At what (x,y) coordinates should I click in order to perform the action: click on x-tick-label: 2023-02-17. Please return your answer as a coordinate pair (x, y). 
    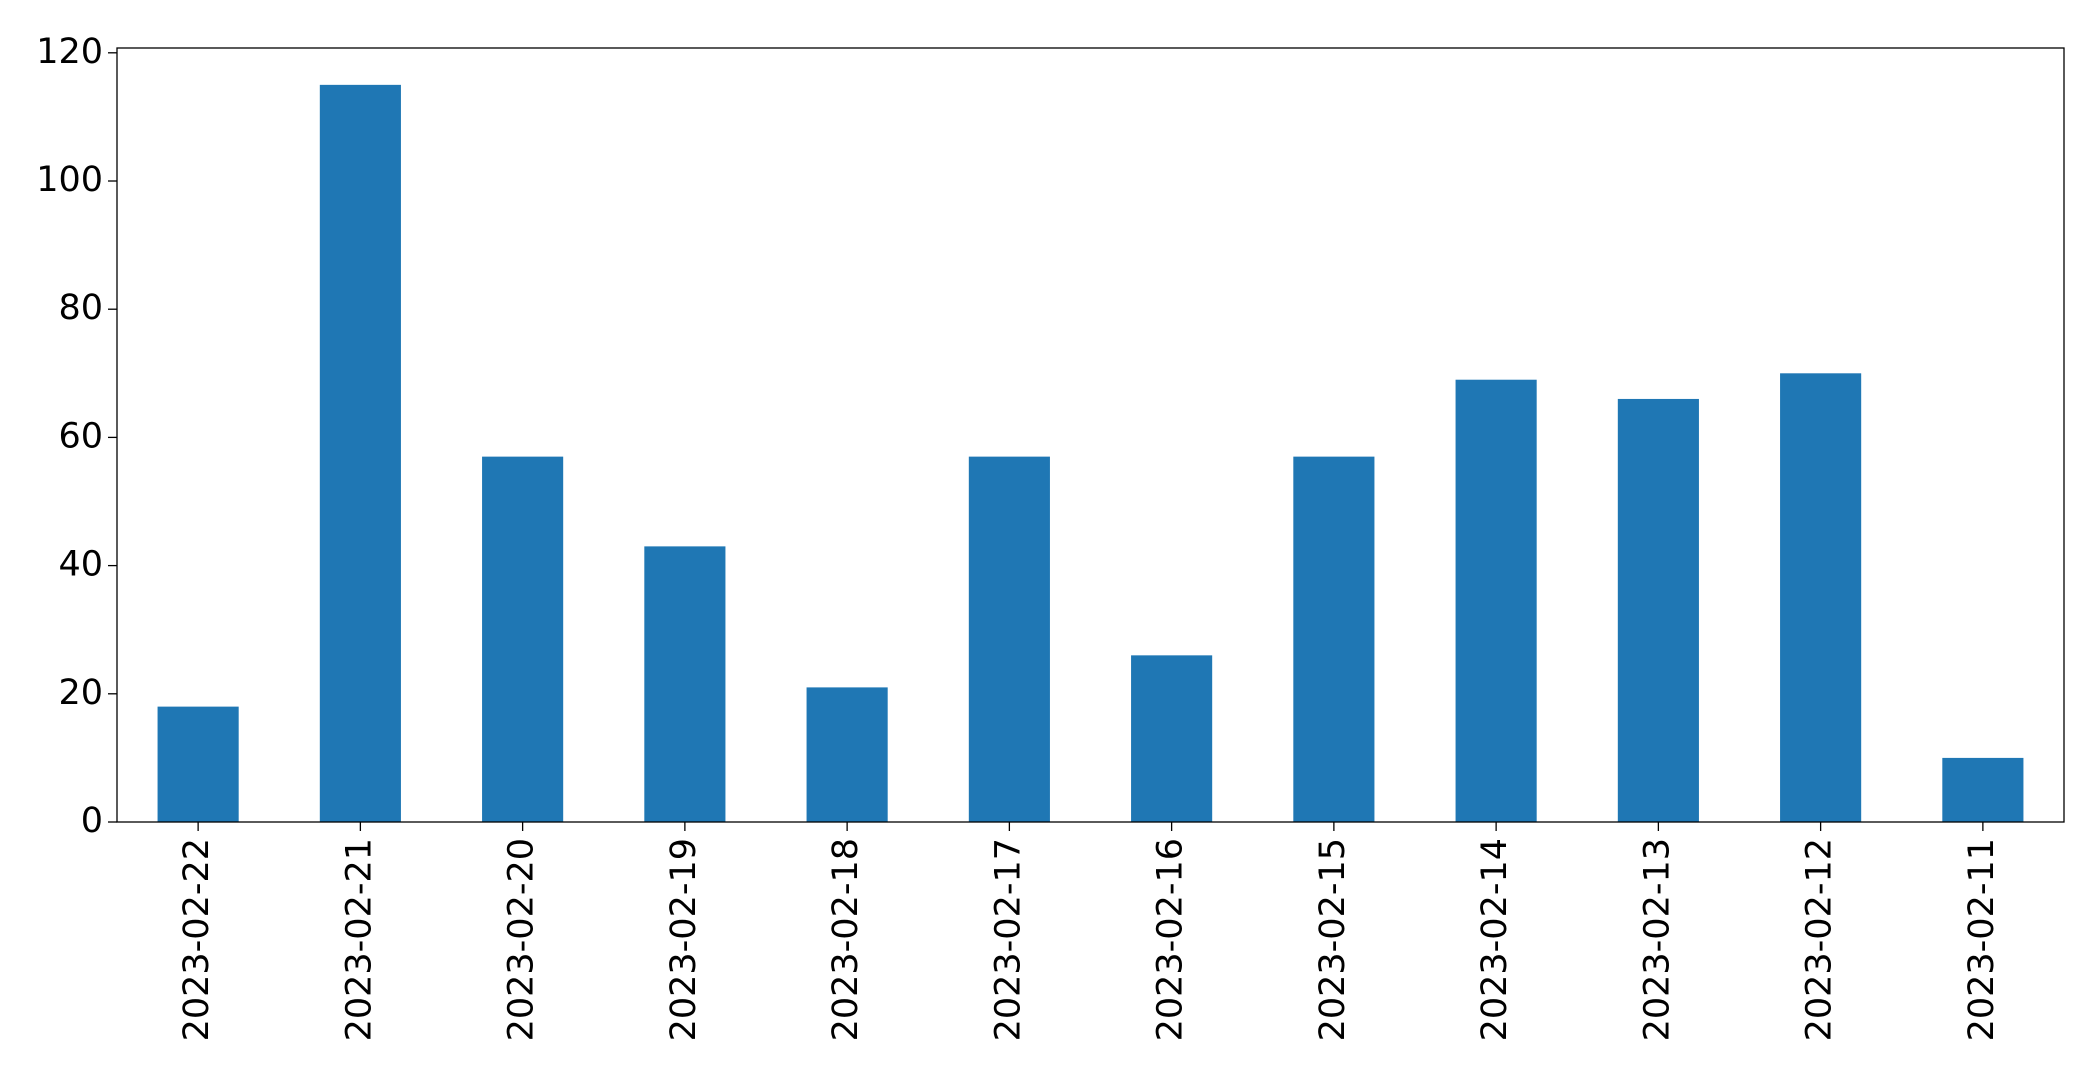
    Looking at the image, I should click on (1008, 939).